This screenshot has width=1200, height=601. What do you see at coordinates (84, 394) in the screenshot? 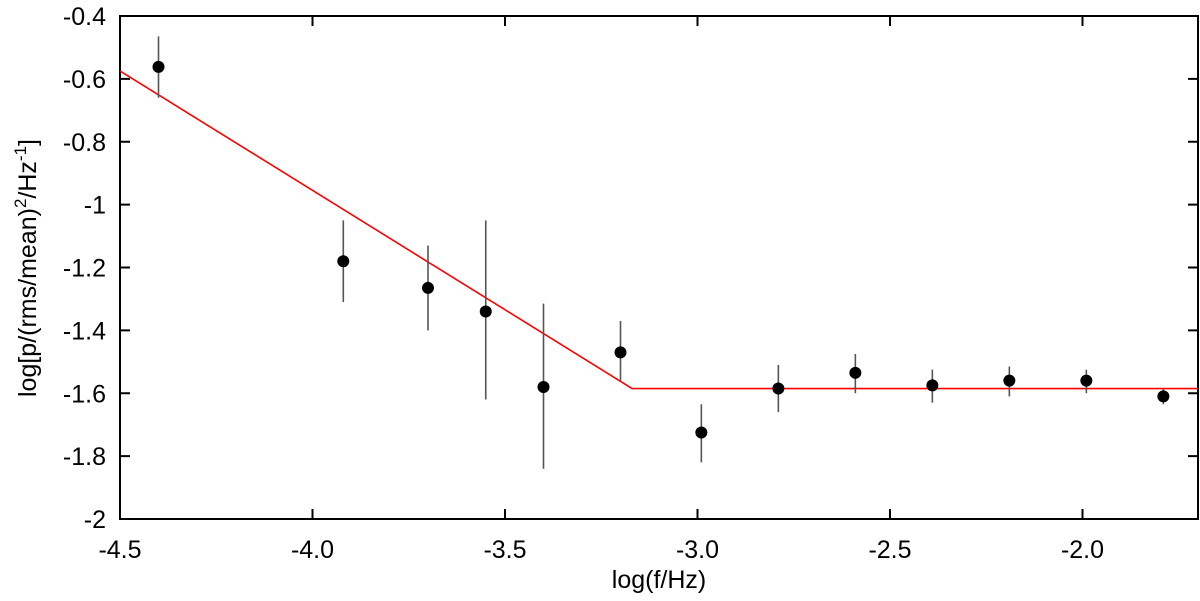
I see `y-tick-label: -1.6` at bounding box center [84, 394].